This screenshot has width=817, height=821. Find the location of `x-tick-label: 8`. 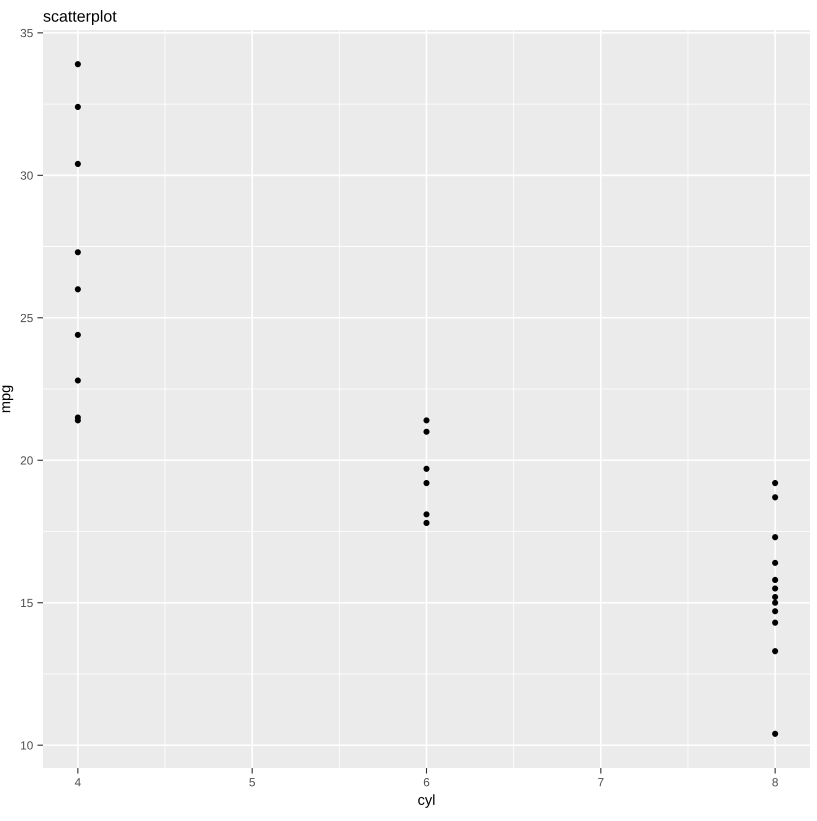

x-tick-label: 8 is located at coordinates (775, 782).